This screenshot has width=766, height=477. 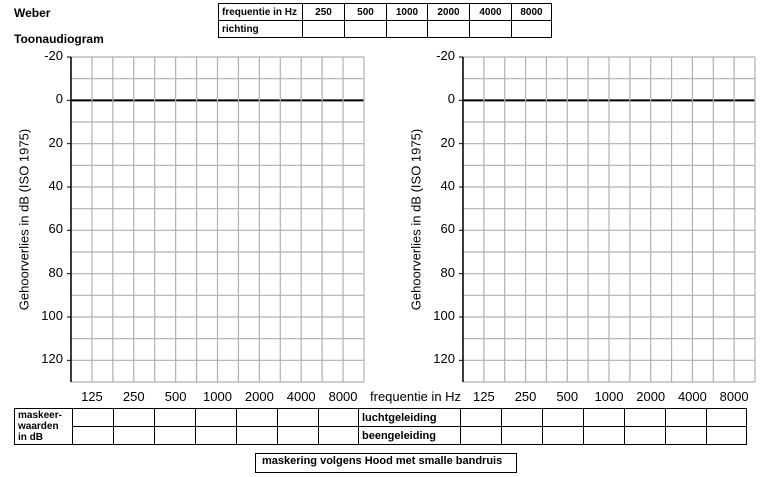 What do you see at coordinates (531, 29) in the screenshot?
I see `direction-cell` at bounding box center [531, 29].